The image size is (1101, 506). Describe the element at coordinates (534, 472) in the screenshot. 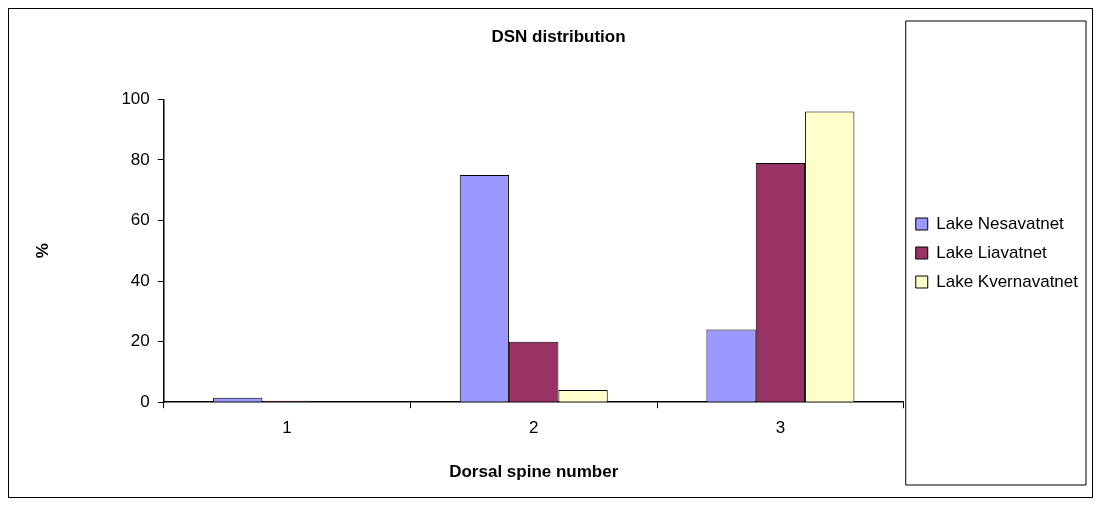

I see `x-axis-title: Dorsal spine number` at that location.